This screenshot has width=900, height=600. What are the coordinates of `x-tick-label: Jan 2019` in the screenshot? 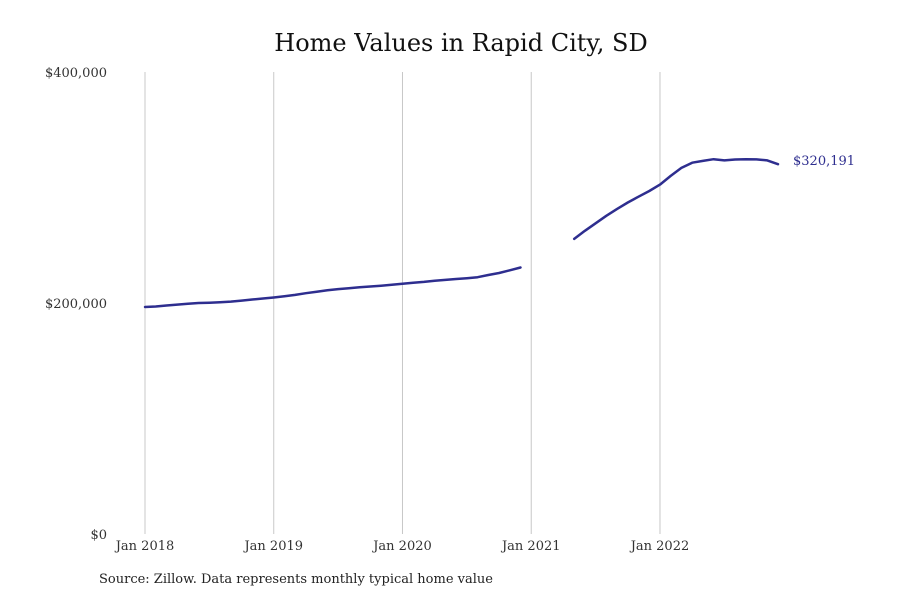 It's located at (272, 546).